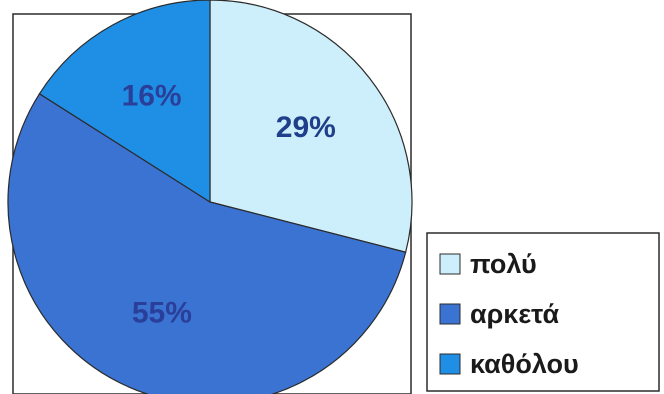 Image resolution: width=664 pixels, height=394 pixels. Describe the element at coordinates (503, 264) in the screenshot. I see `legend-label-0: πολύ` at that location.